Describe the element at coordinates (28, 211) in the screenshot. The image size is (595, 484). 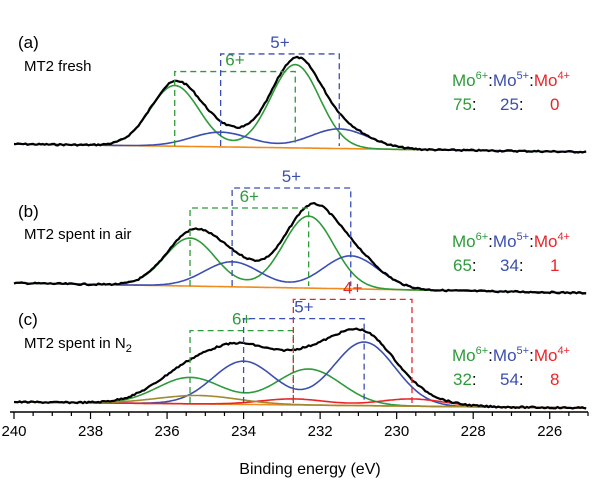
I see `panel-label-b: (b)` at that location.